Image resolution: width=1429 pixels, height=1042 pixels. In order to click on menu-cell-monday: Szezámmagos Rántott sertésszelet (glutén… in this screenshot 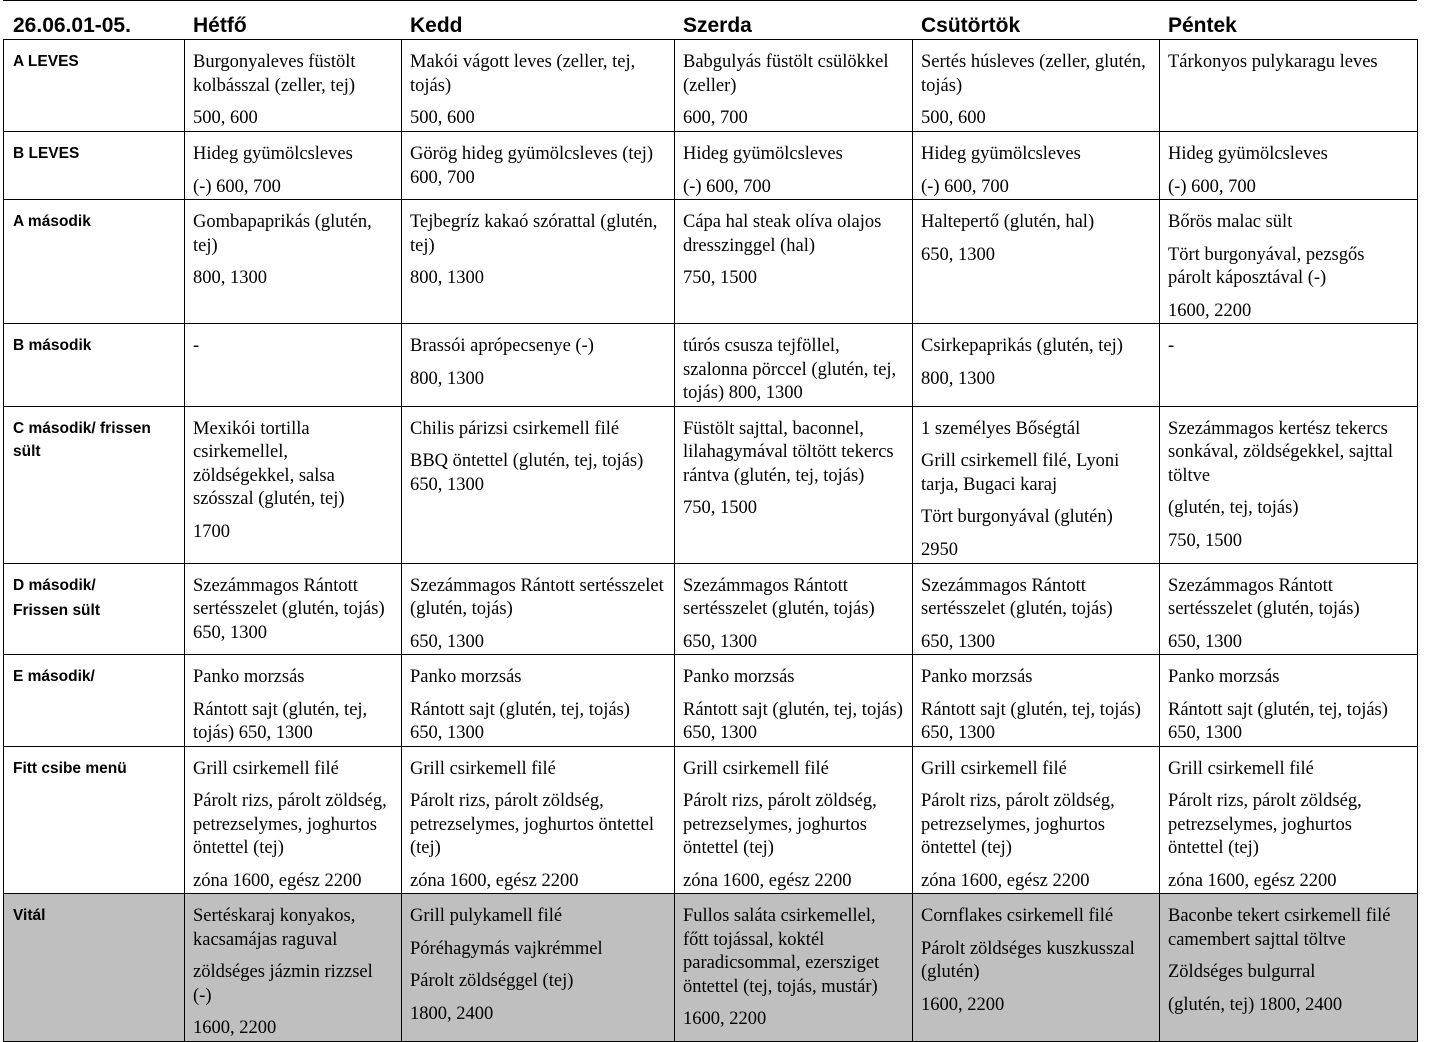, I will do `click(293, 608)`.